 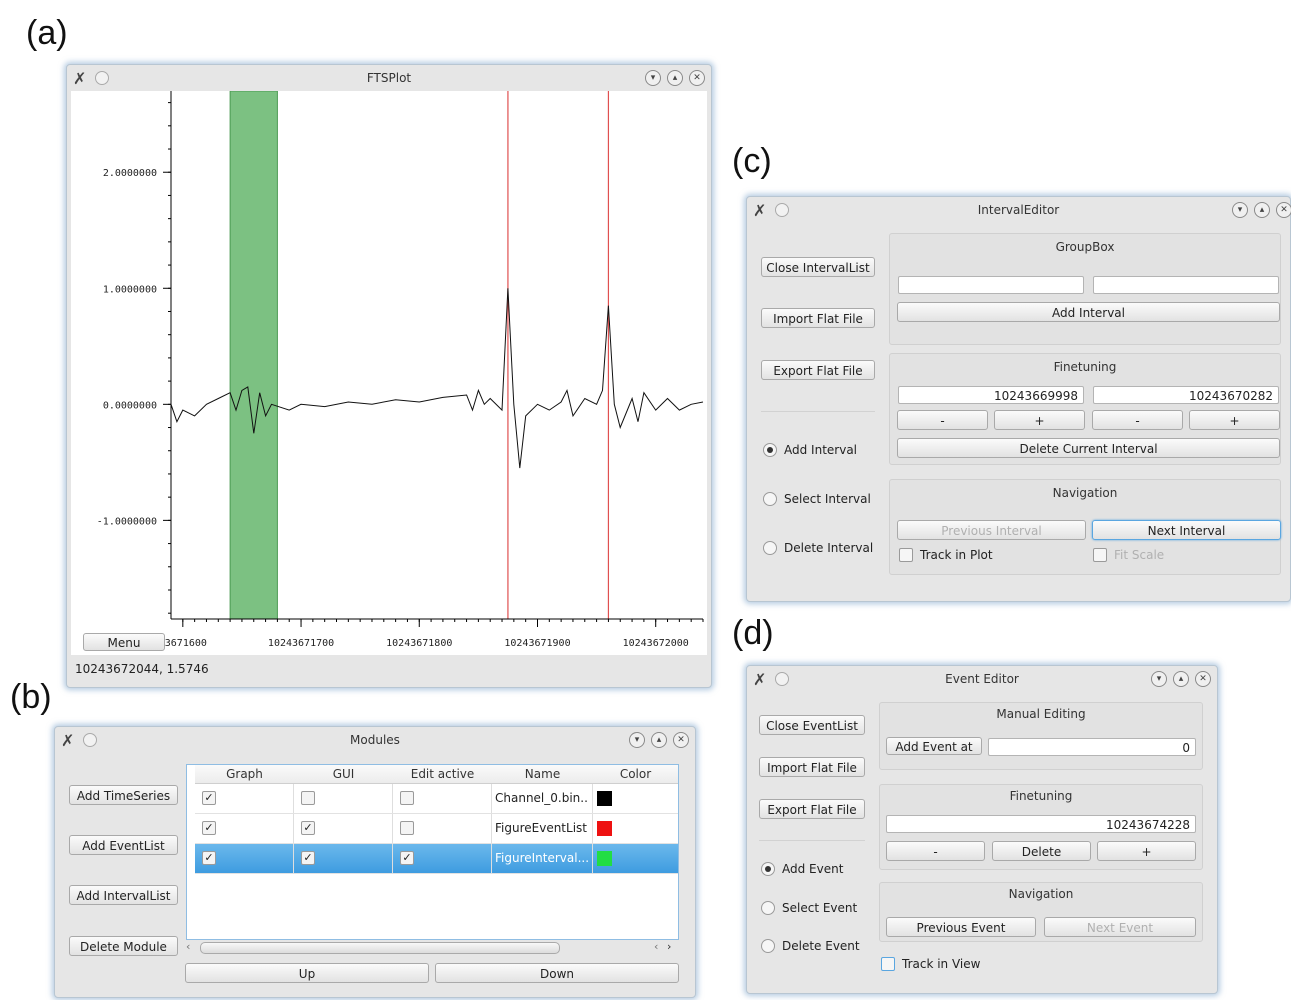 What do you see at coordinates (1146, 851) in the screenshot?
I see `increment-button: +` at bounding box center [1146, 851].